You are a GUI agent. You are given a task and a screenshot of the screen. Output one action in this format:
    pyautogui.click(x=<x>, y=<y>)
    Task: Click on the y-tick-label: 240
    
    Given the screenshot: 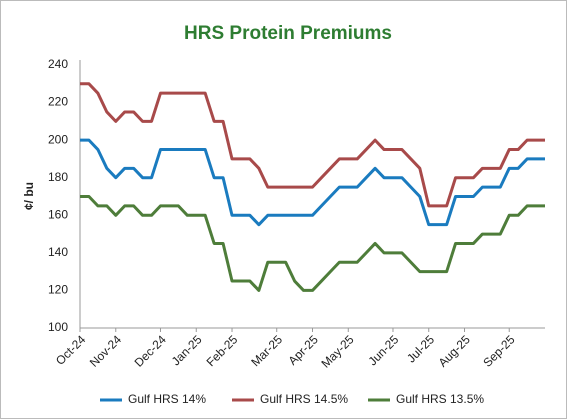 What is the action you would take?
    pyautogui.click(x=58, y=64)
    